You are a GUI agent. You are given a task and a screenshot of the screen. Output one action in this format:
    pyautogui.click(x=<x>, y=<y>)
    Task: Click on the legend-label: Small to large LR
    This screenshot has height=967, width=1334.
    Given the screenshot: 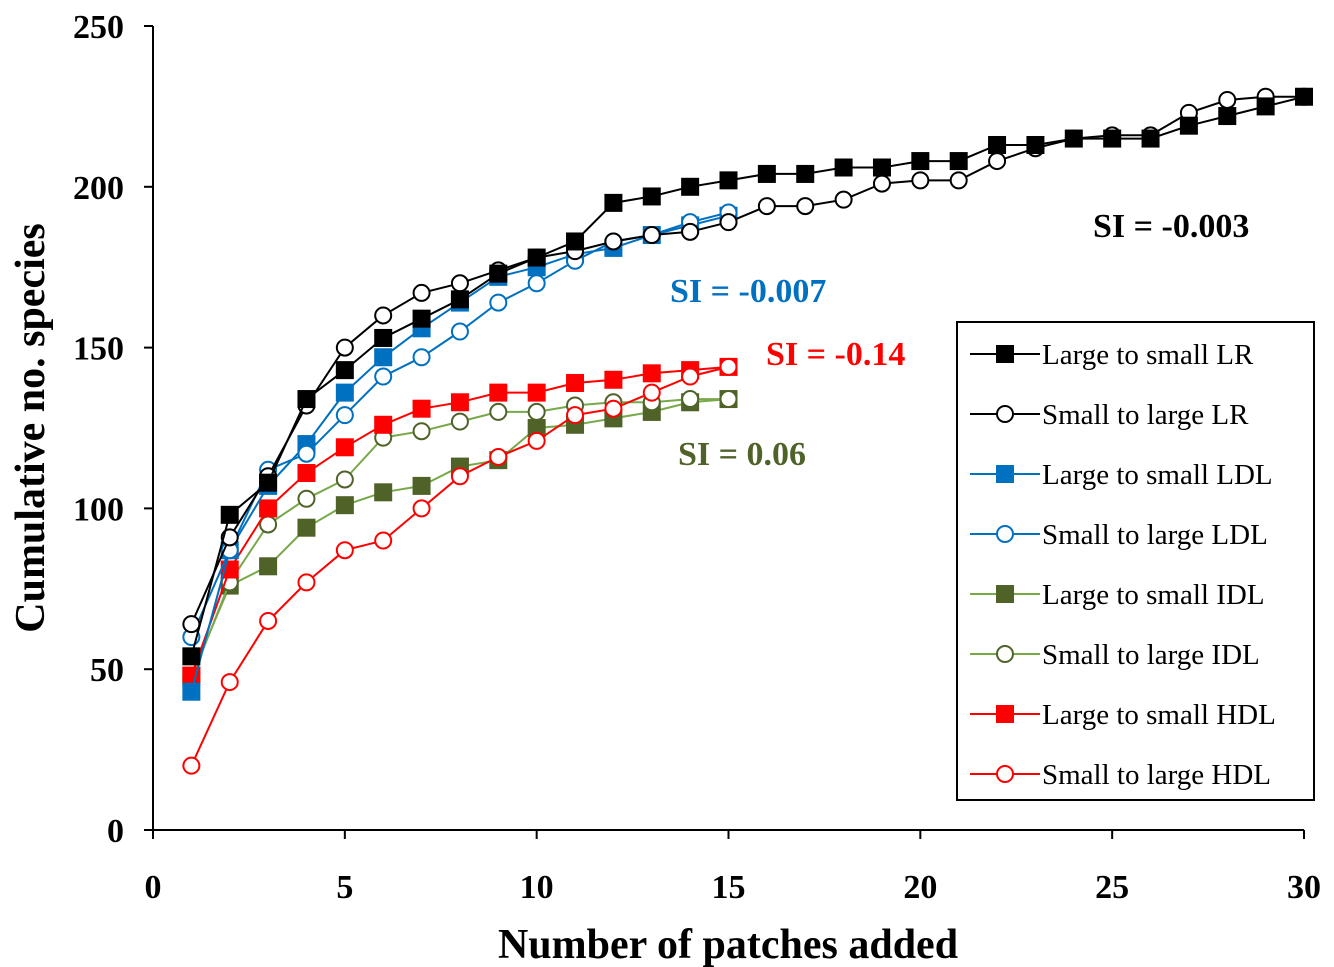 What is the action you would take?
    pyautogui.click(x=1145, y=415)
    